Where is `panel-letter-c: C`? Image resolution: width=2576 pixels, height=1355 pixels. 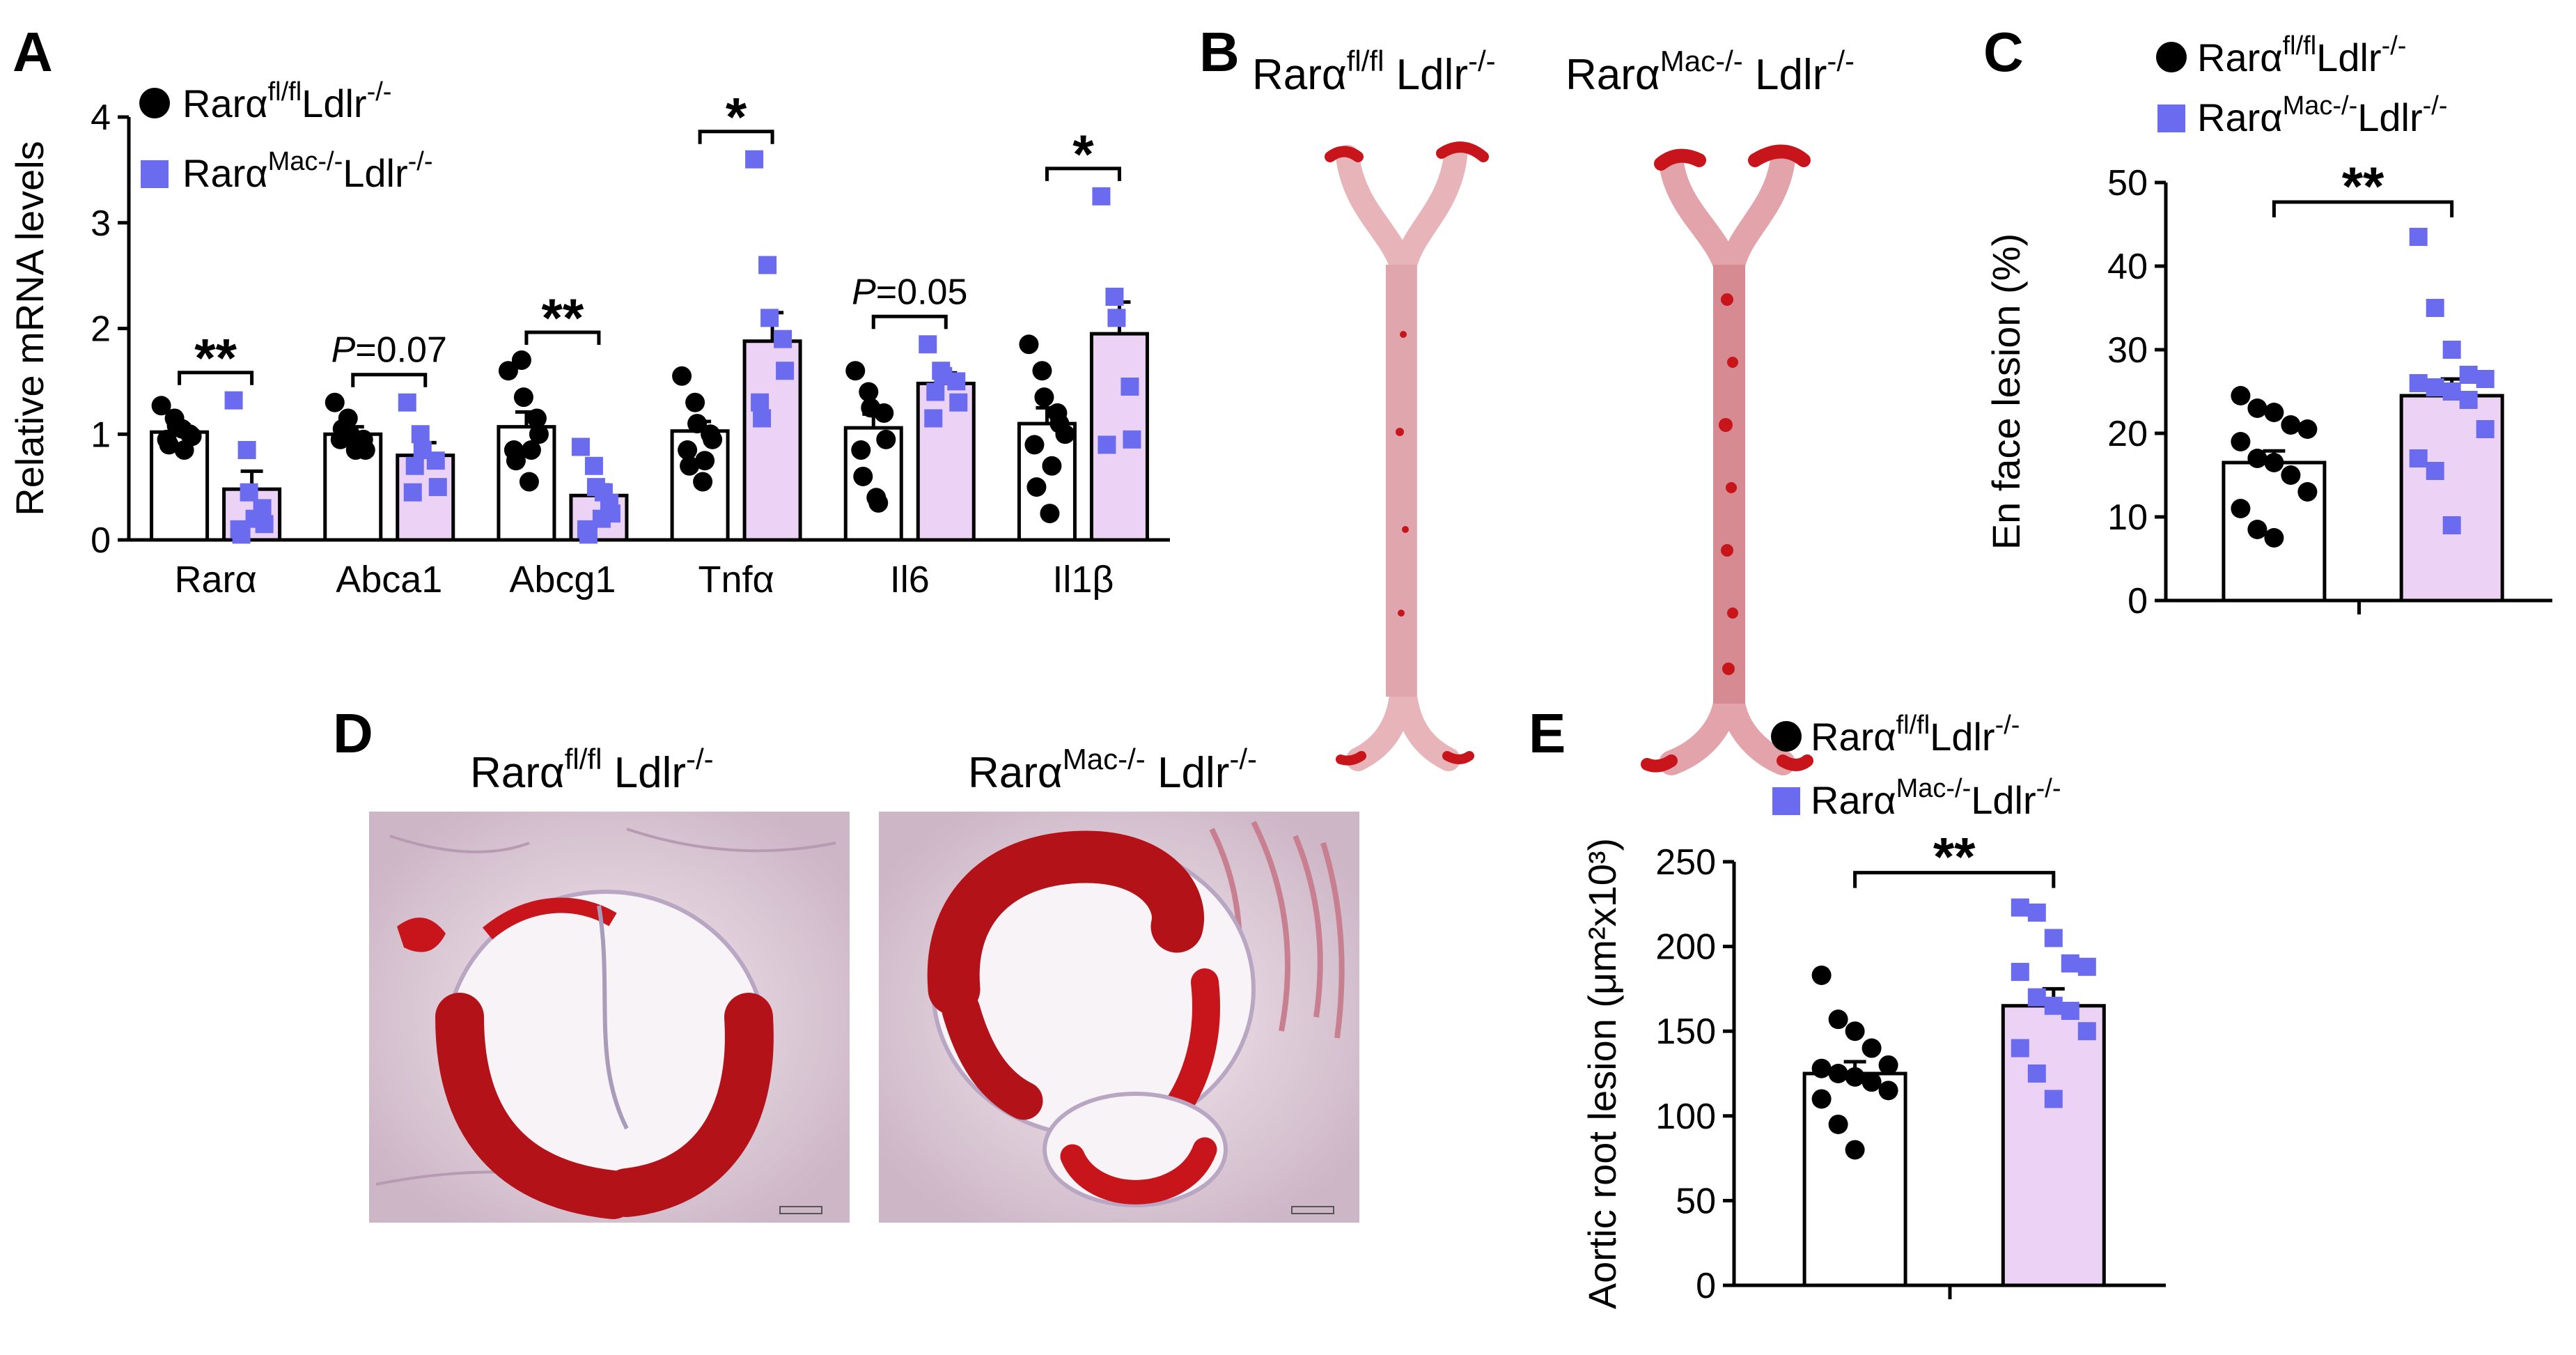 panel-letter-c: C is located at coordinates (2004, 52).